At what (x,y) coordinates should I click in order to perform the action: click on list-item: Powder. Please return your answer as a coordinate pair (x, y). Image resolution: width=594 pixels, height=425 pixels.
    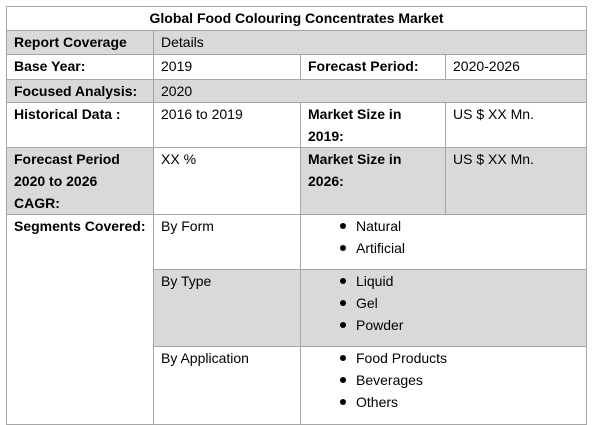
    Looking at the image, I should click on (443, 325).